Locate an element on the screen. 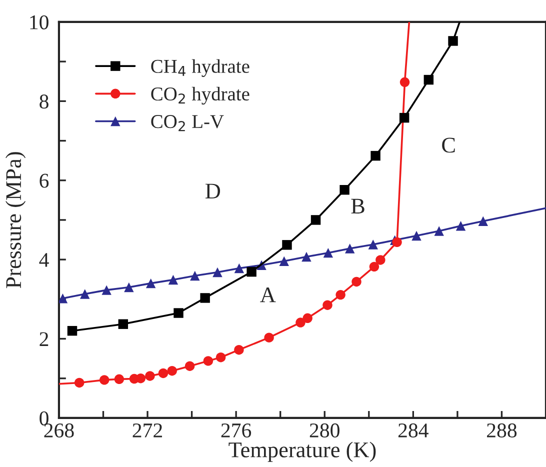 This screenshot has height=467, width=546. annotation: A is located at coordinates (268, 294).